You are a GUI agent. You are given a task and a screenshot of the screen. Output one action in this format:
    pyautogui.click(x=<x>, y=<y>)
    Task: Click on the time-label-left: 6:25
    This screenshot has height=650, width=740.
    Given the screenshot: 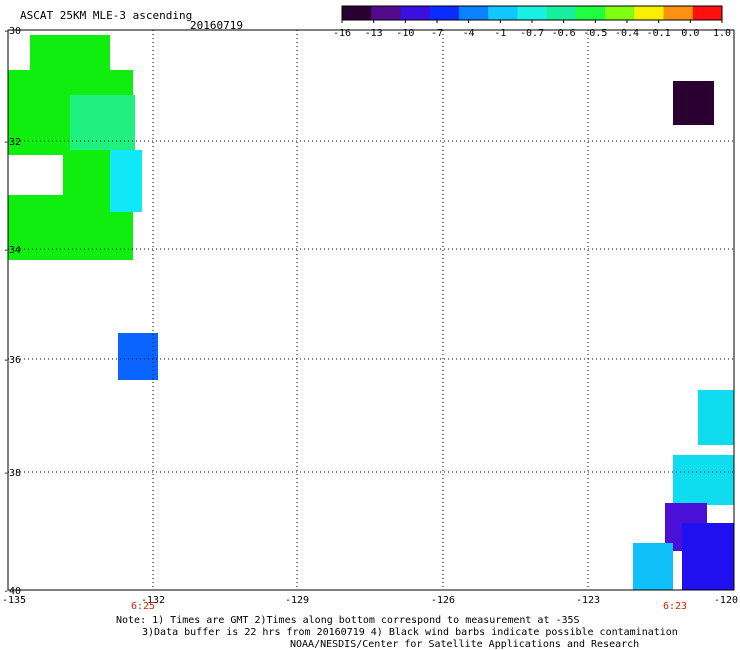 What is the action you would take?
    pyautogui.click(x=143, y=606)
    